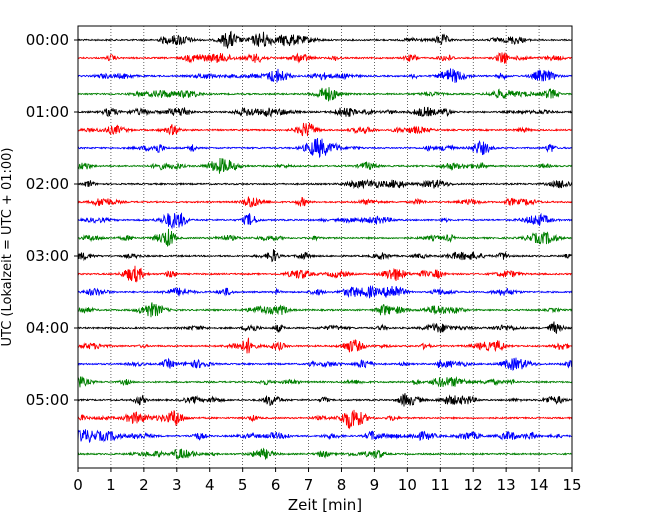  What do you see at coordinates (47, 400) in the screenshot?
I see `y-tick-label: 05:00` at bounding box center [47, 400].